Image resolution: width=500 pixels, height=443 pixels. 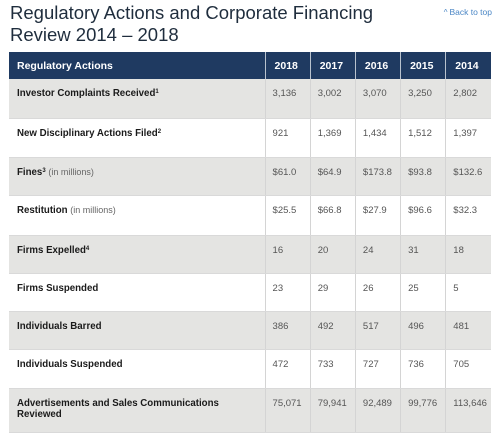 I want to click on row-label: Fines3 (in millions), so click(x=137, y=176).